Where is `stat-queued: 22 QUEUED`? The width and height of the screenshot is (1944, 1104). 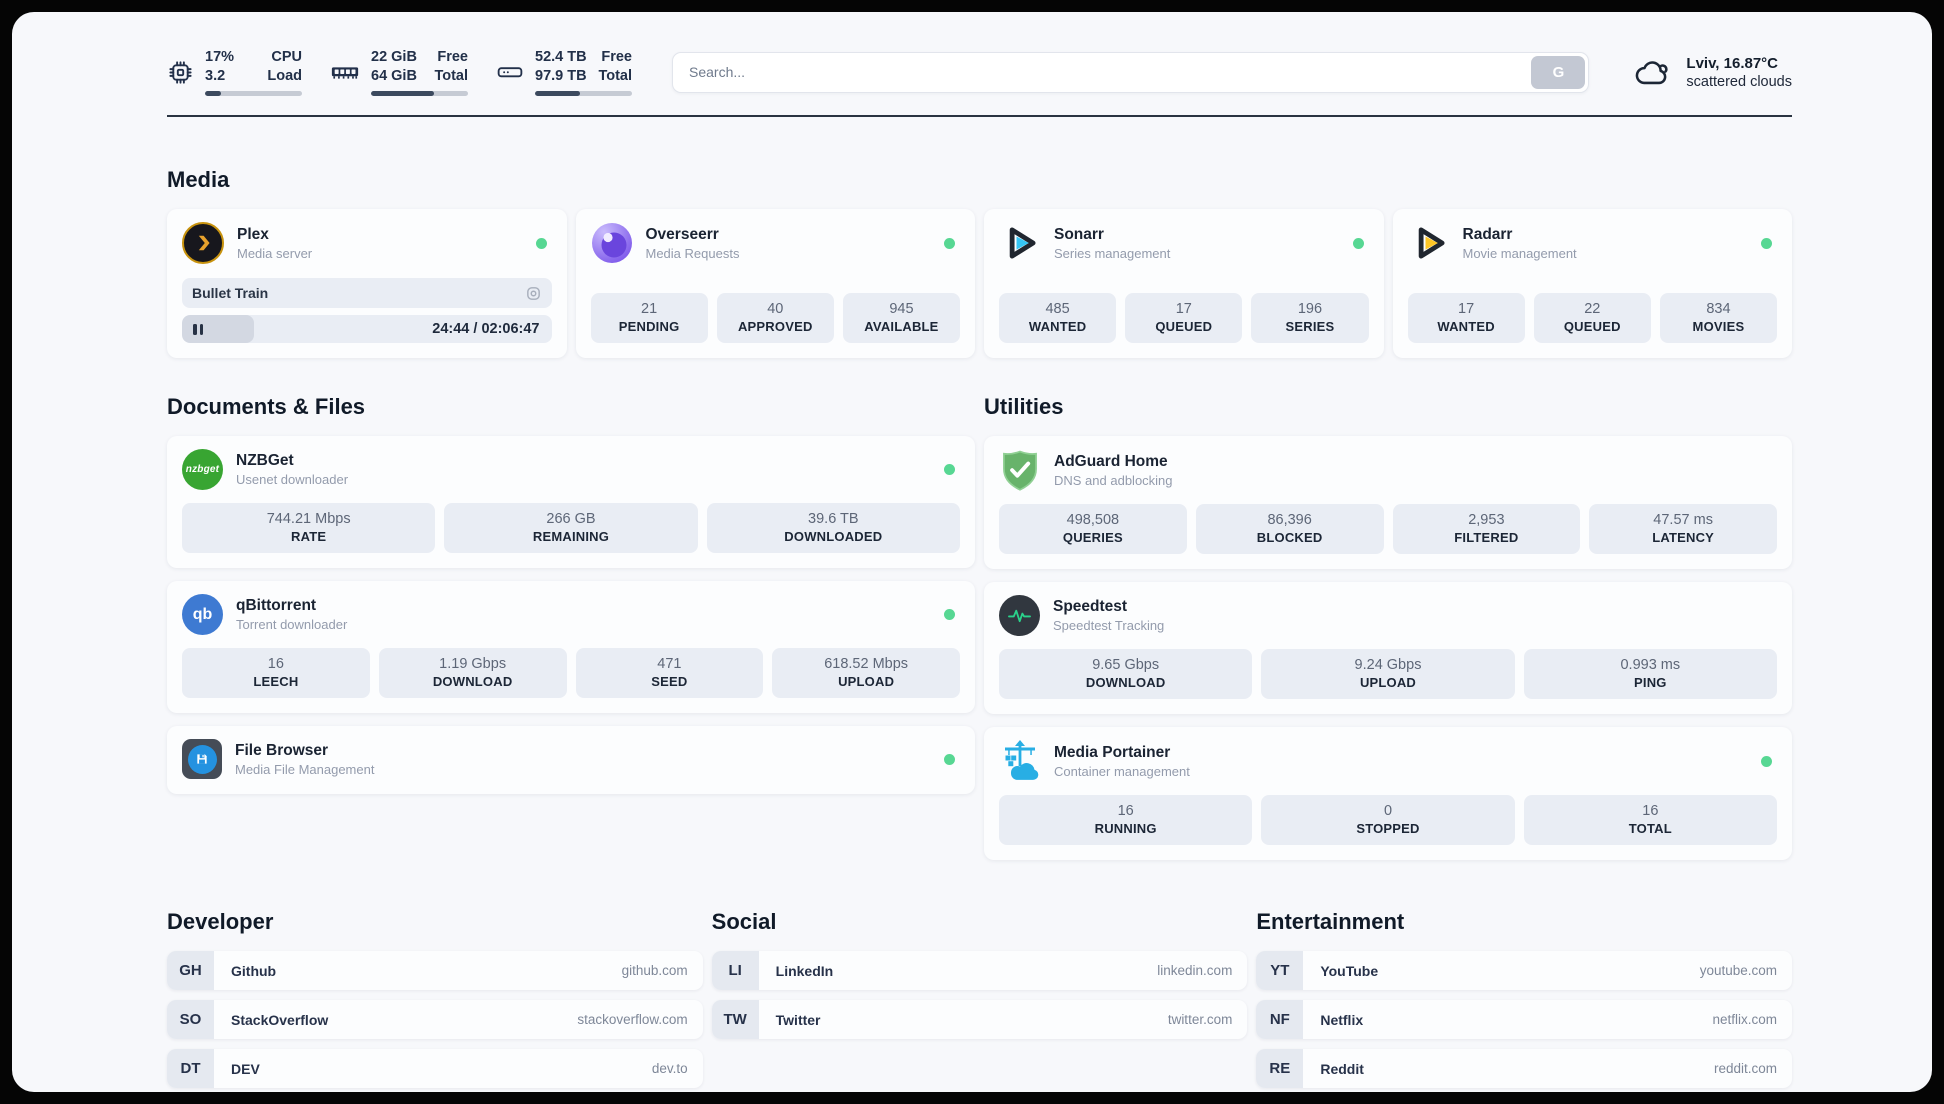
stat-queued: 22 QUEUED is located at coordinates (1592, 318).